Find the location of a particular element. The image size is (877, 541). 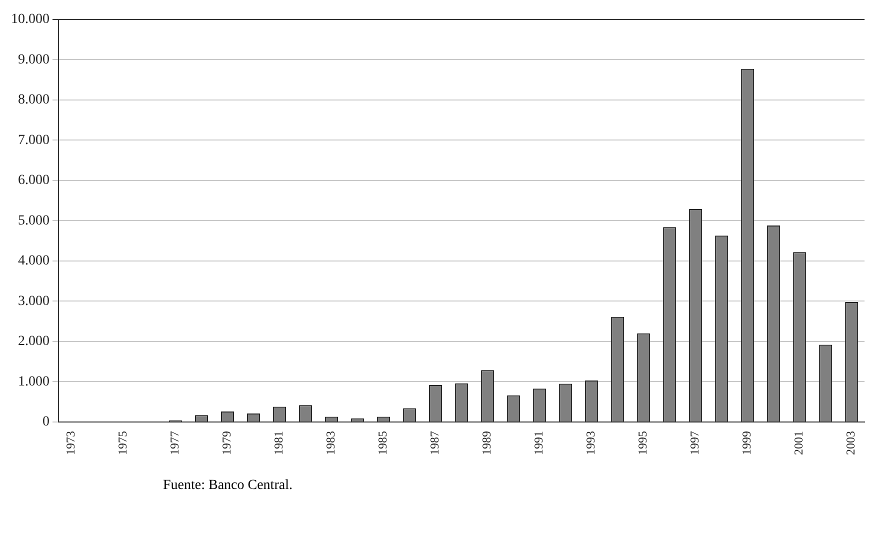

x-tick-label: 1989 is located at coordinates (487, 443).